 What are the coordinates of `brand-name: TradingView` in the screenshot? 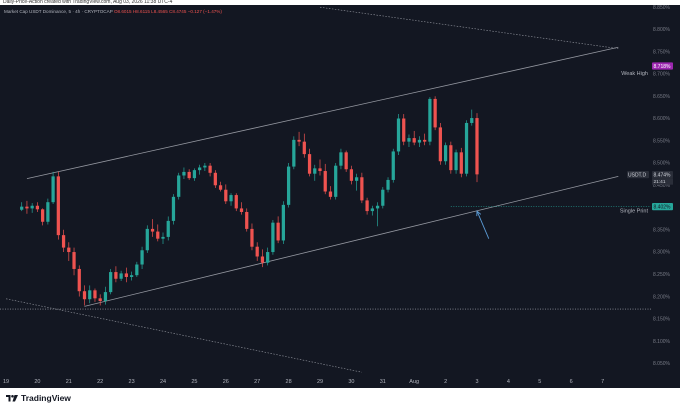 It's located at (46, 397).